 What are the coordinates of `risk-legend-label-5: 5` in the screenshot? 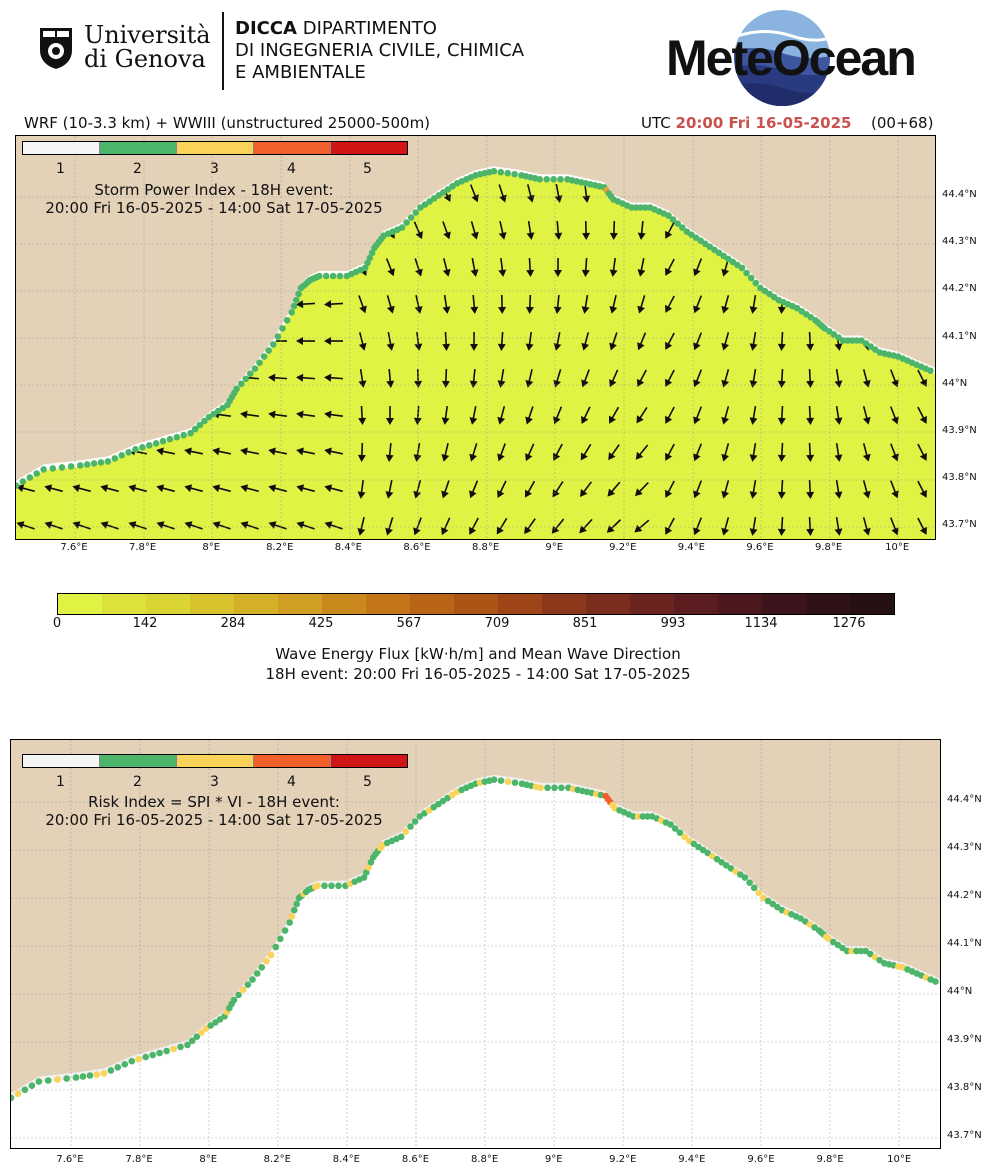 It's located at (367, 782).